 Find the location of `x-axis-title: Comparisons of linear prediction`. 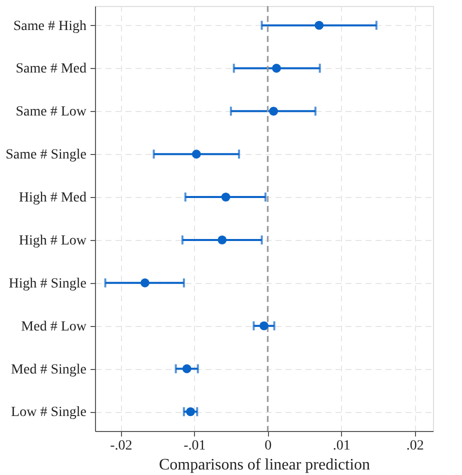

x-axis-title: Comparisons of linear prediction is located at coordinates (264, 465).